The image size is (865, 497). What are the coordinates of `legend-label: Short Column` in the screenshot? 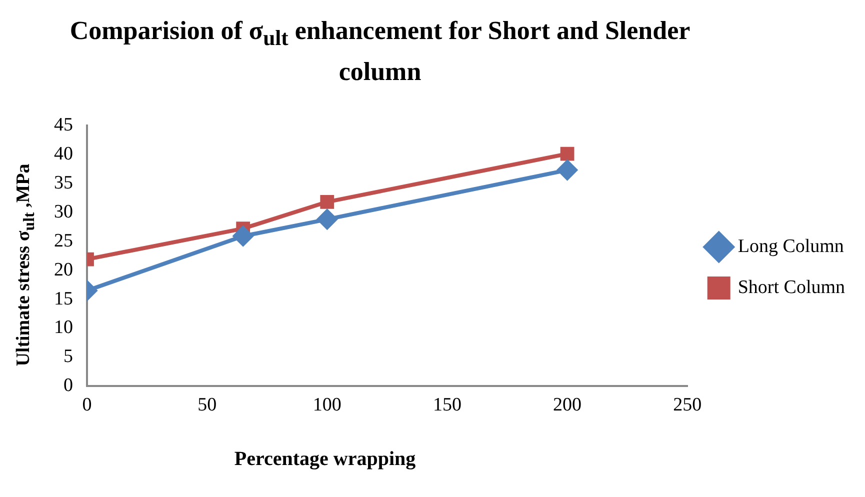 It's located at (792, 287).